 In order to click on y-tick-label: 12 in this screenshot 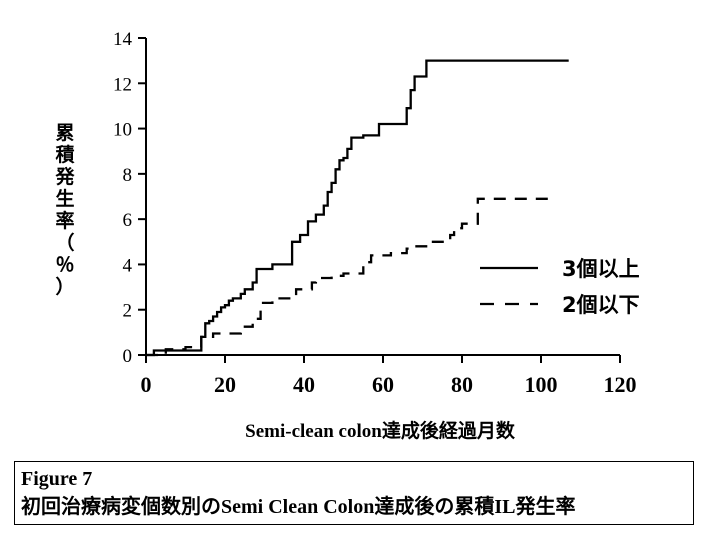, I will do `click(122, 84)`.